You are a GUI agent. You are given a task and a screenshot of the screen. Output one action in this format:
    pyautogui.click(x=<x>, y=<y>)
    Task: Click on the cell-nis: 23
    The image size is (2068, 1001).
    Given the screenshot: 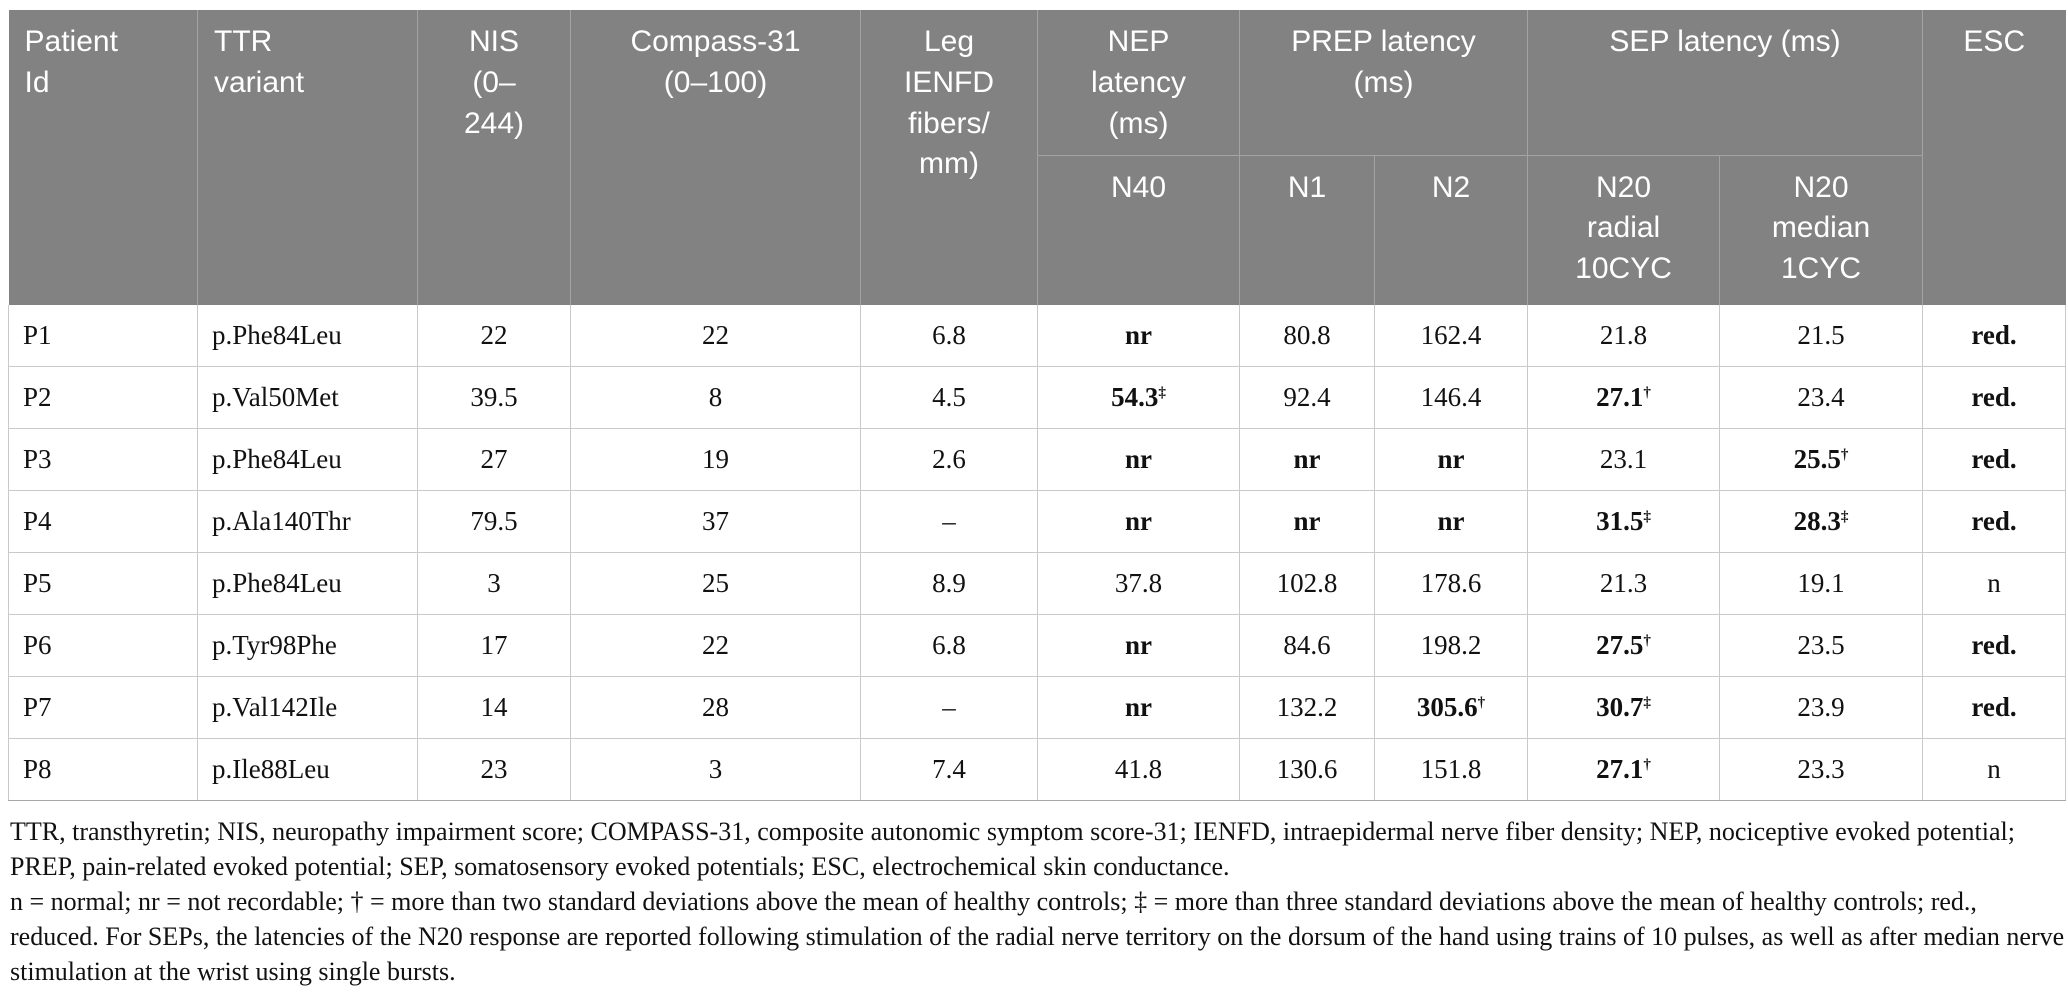 What is the action you would take?
    pyautogui.click(x=494, y=769)
    